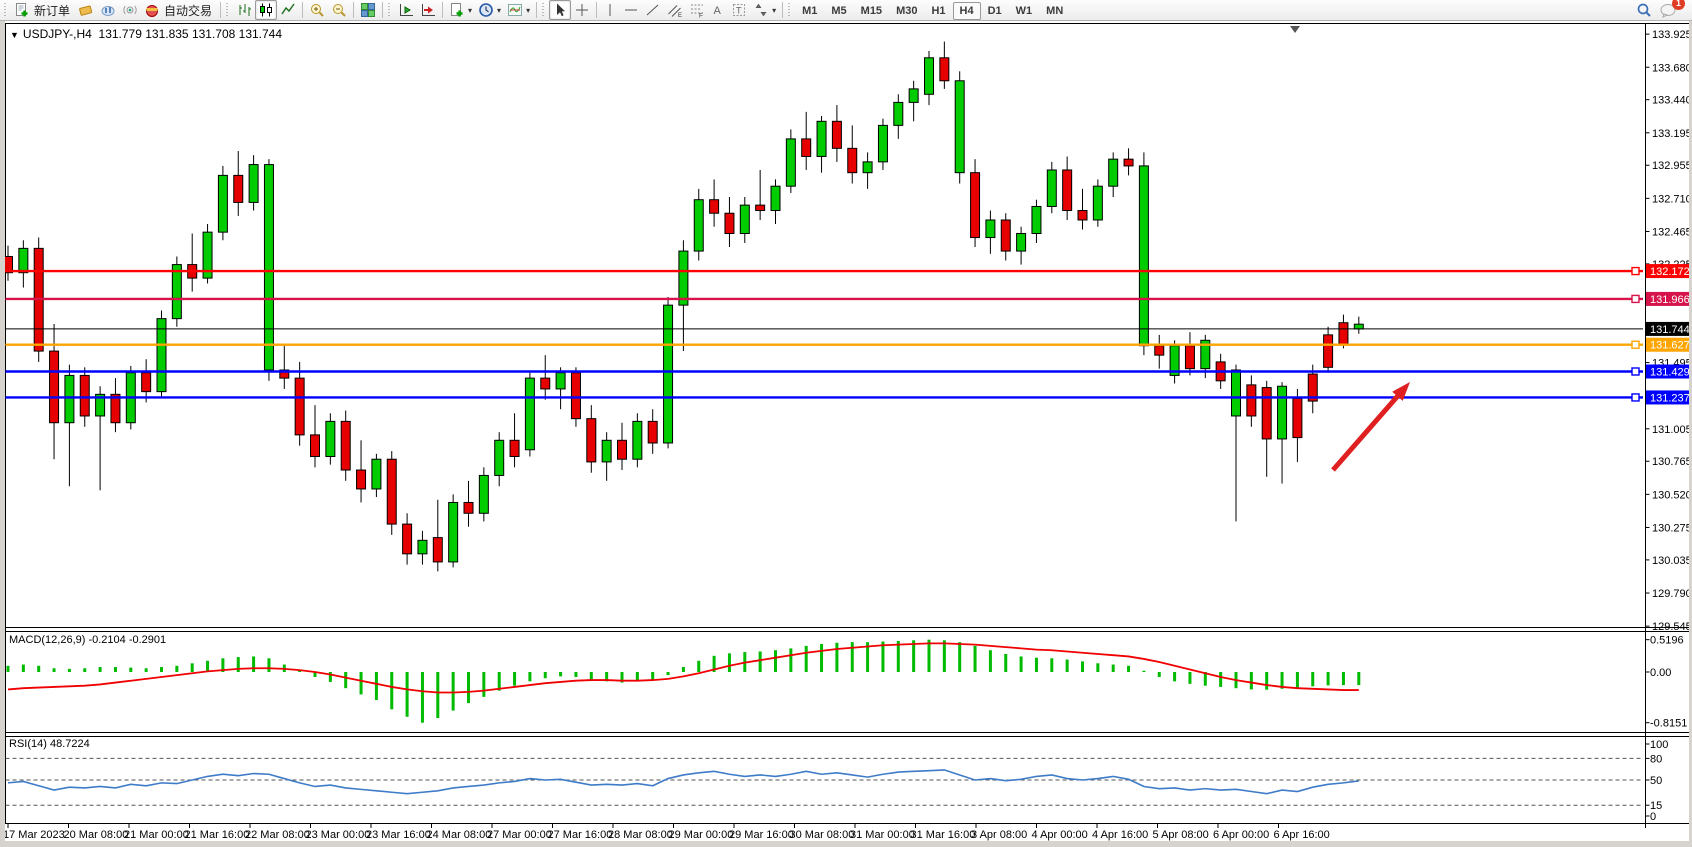  I want to click on price-axis-tick-label: 130.035, so click(1672, 561).